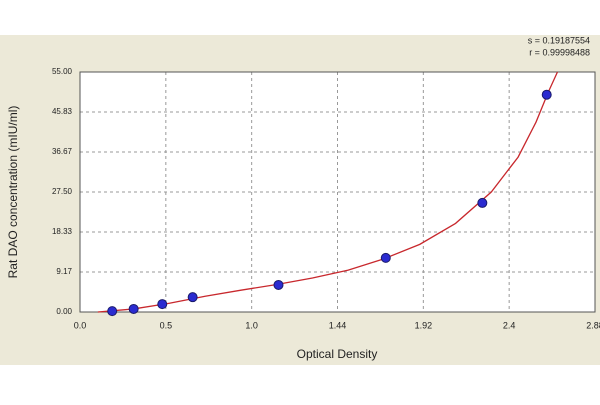 The height and width of the screenshot is (405, 600). What do you see at coordinates (559, 40) in the screenshot?
I see `annotation: s = 0.19187554` at bounding box center [559, 40].